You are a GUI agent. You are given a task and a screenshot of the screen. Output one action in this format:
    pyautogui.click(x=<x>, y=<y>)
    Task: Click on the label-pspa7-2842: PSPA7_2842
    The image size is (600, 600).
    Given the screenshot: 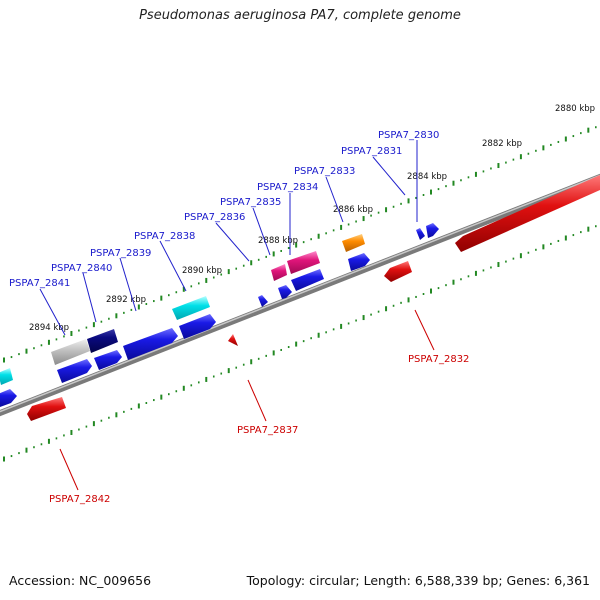 What is the action you would take?
    pyautogui.click(x=79, y=499)
    